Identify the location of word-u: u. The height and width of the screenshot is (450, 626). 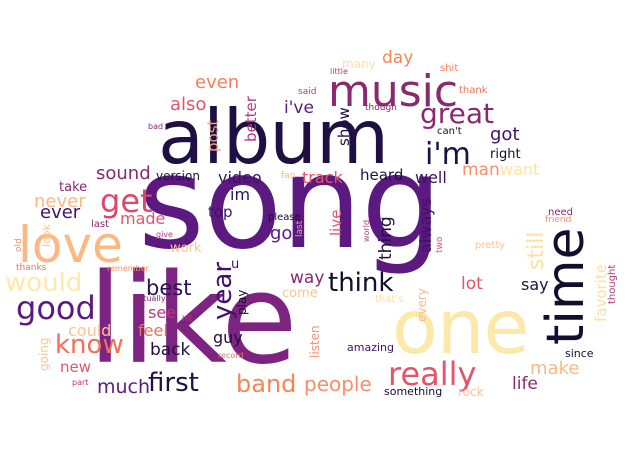
(235, 264).